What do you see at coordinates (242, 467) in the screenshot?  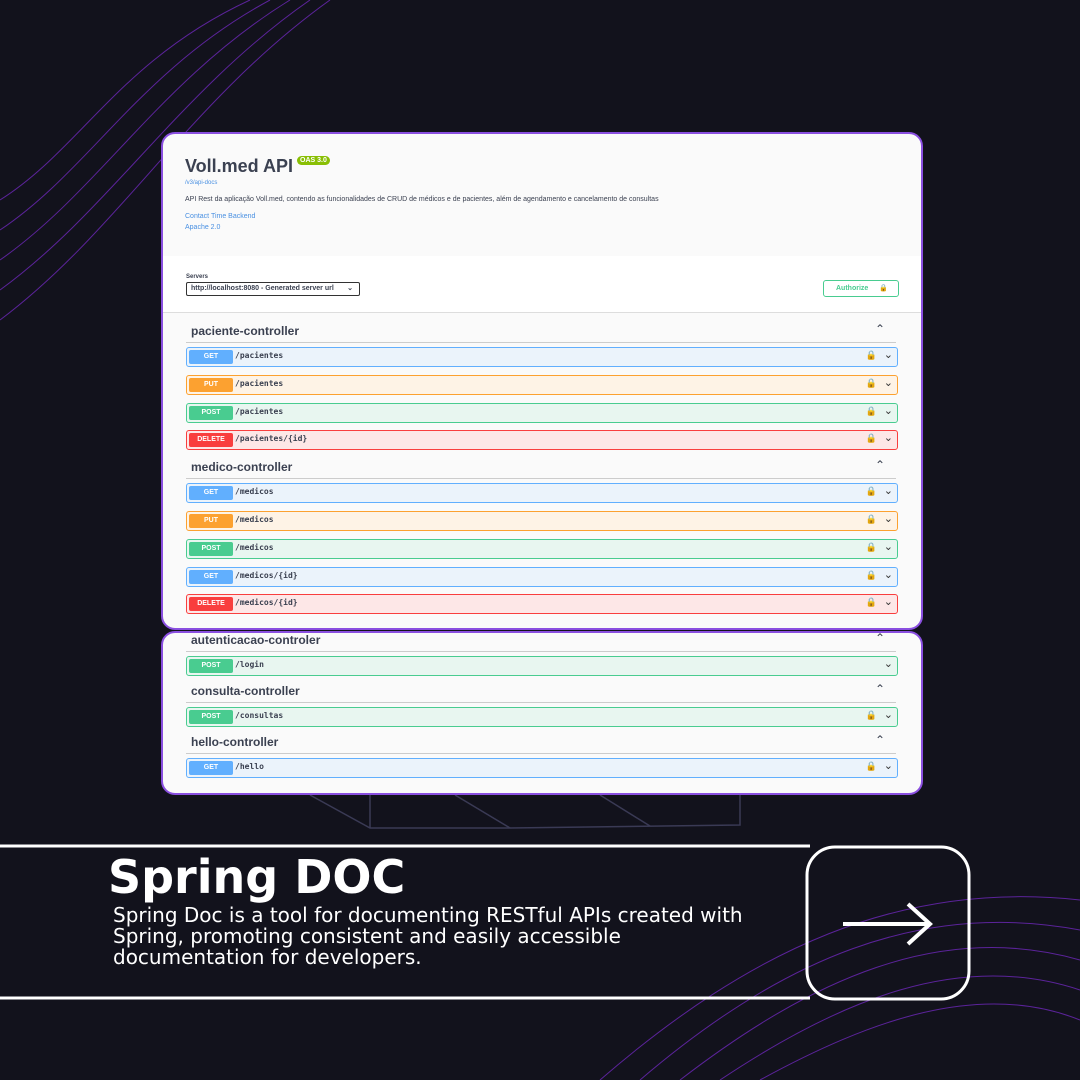 I see `controller-heading: medico-controller` at bounding box center [242, 467].